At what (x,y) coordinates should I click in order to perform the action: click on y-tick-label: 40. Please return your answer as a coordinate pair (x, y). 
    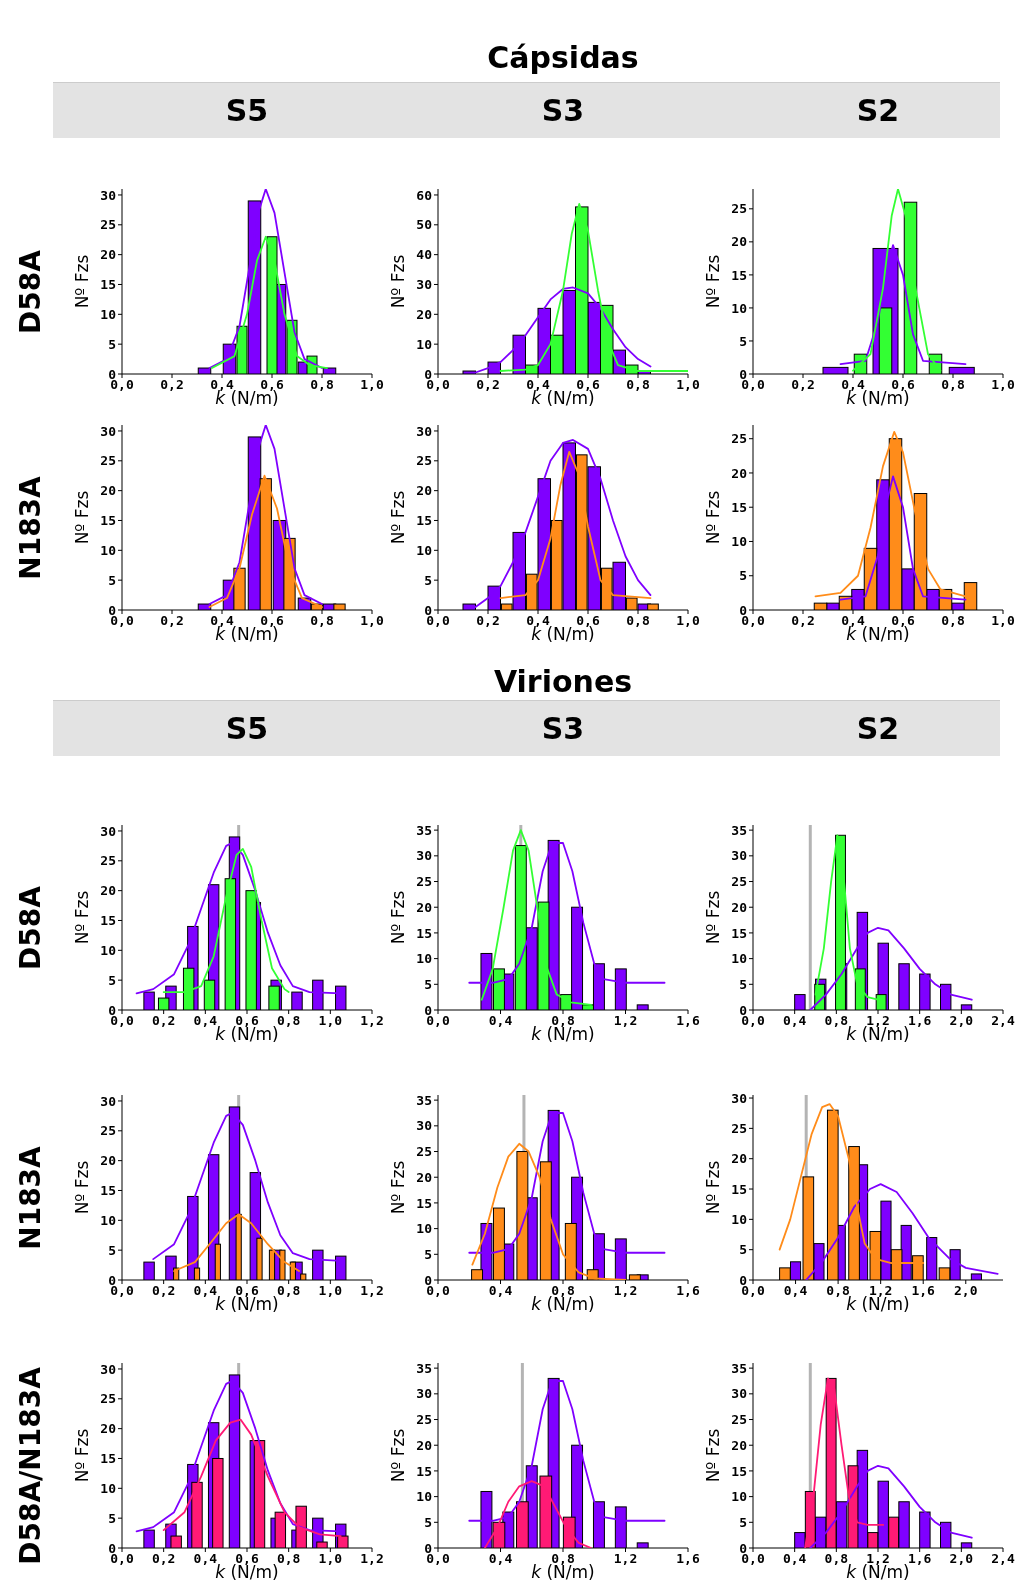
    Looking at the image, I should click on (424, 255).